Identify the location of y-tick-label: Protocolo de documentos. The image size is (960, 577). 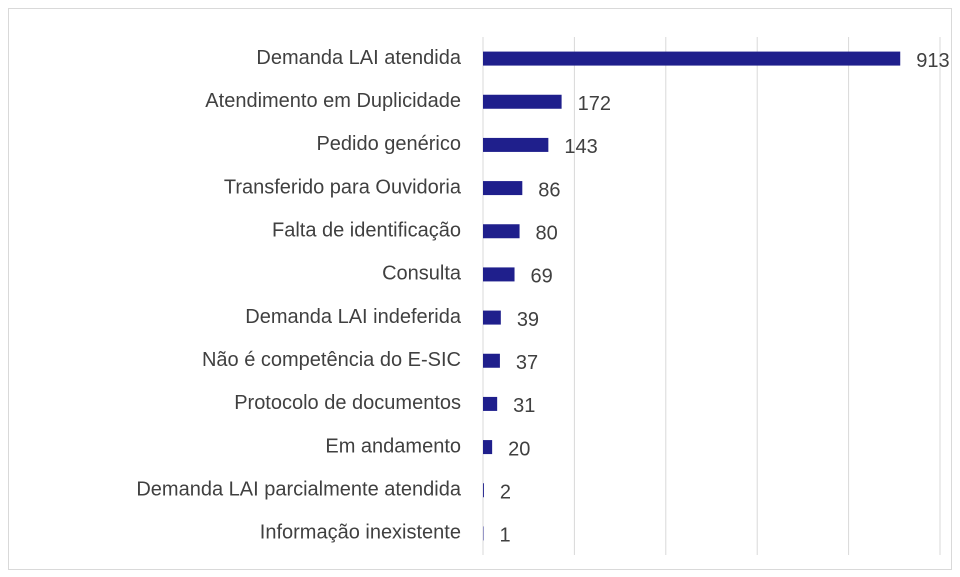
(347, 403).